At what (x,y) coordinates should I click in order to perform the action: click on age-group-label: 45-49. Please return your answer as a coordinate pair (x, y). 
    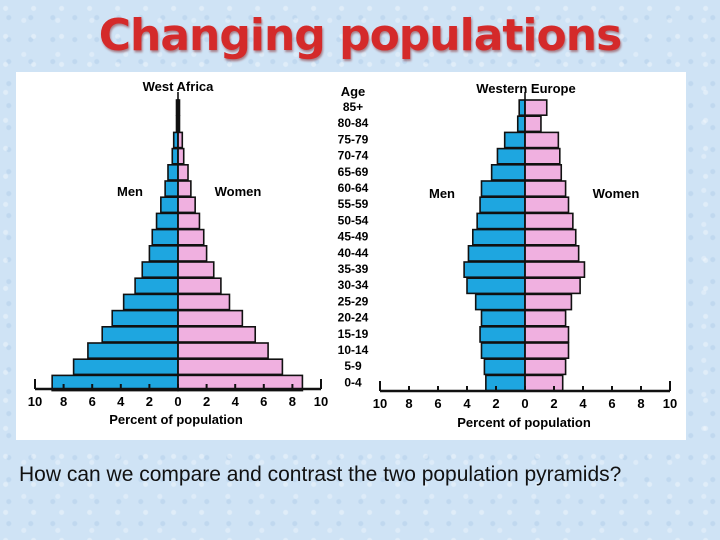
    Looking at the image, I should click on (353, 237).